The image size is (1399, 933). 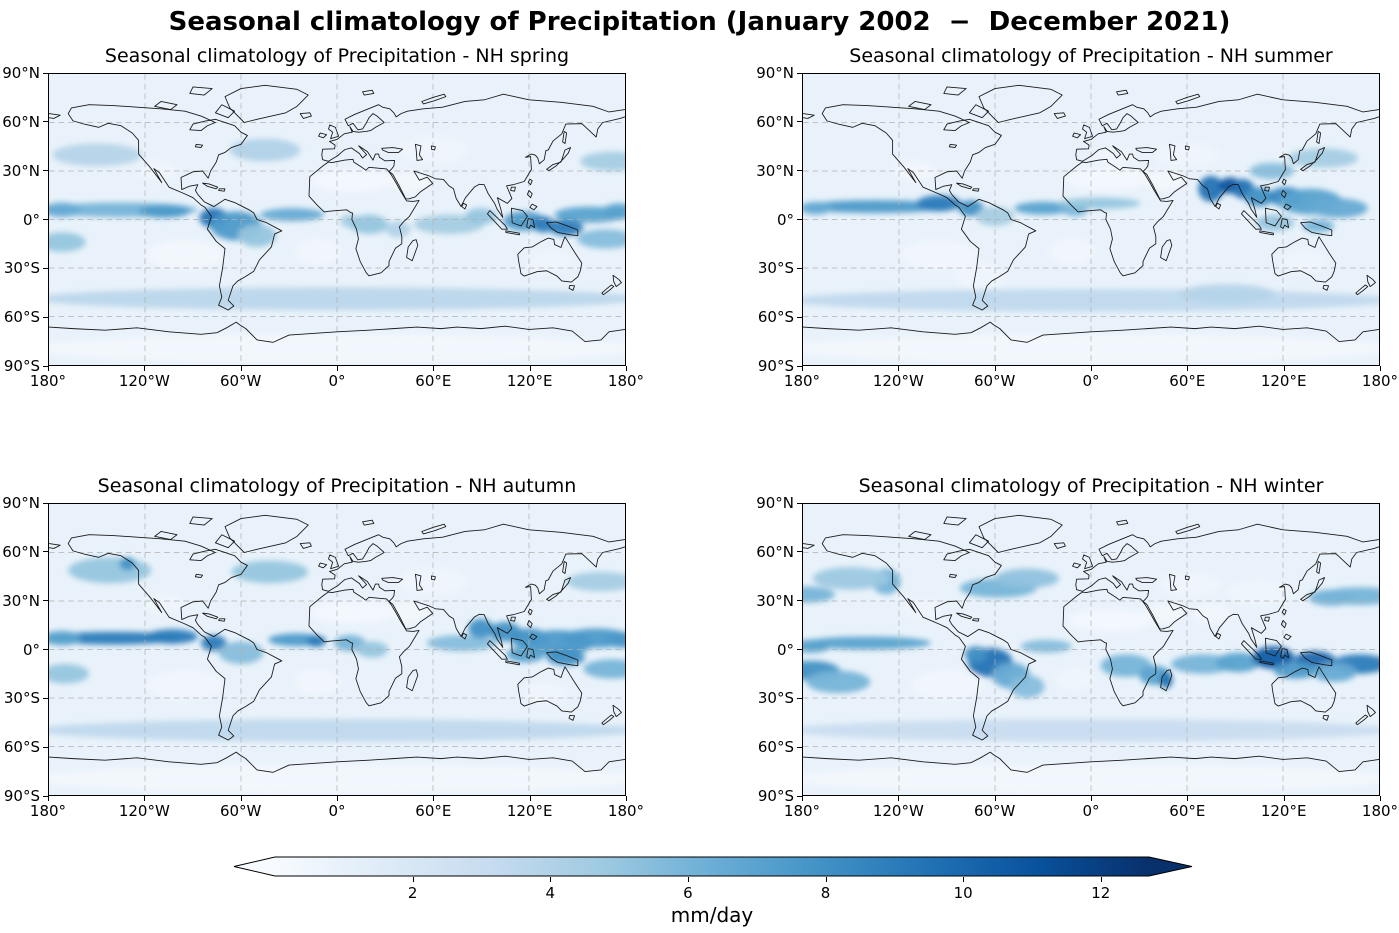 I want to click on colorbar-tick-label: 8, so click(x=825, y=893).